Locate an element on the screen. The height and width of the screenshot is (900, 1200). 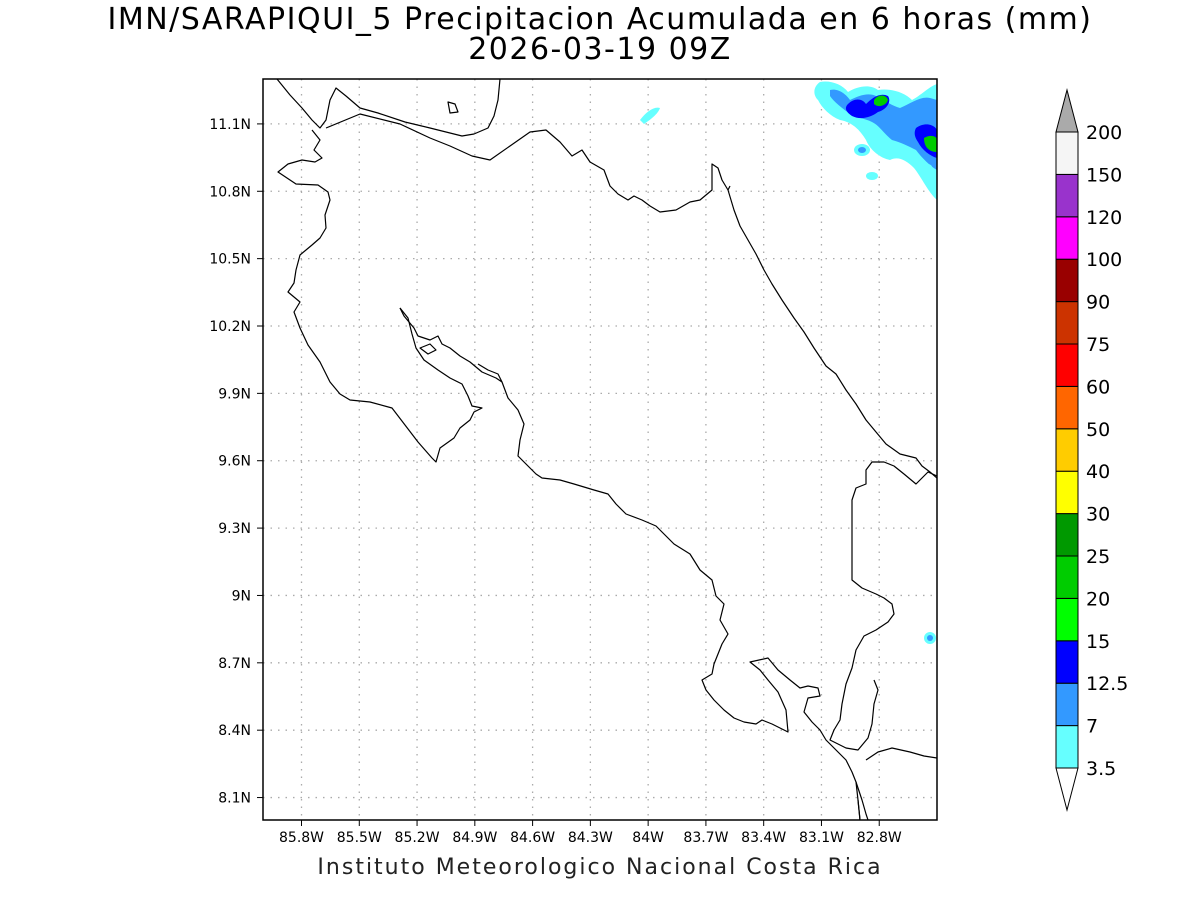
precip-cell-k is located at coordinates (650, 115).